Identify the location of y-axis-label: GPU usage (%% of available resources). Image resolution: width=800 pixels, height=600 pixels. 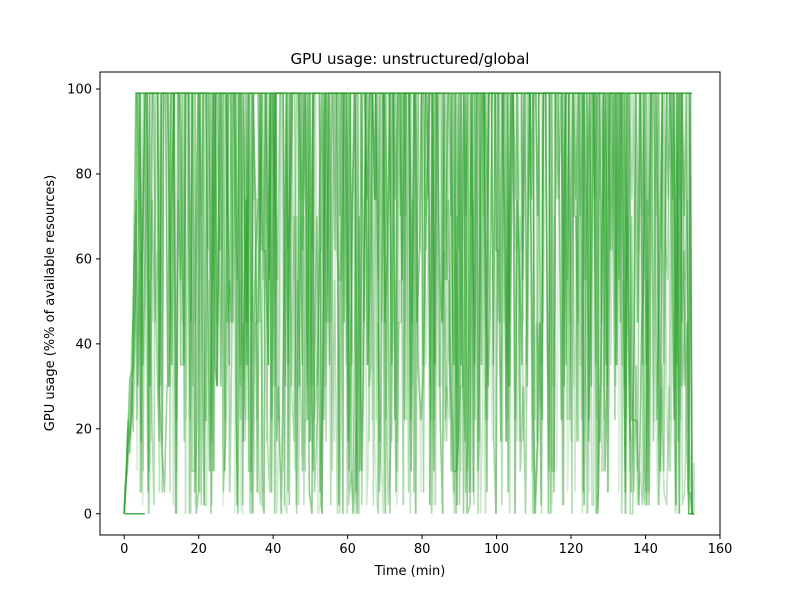
(50, 303).